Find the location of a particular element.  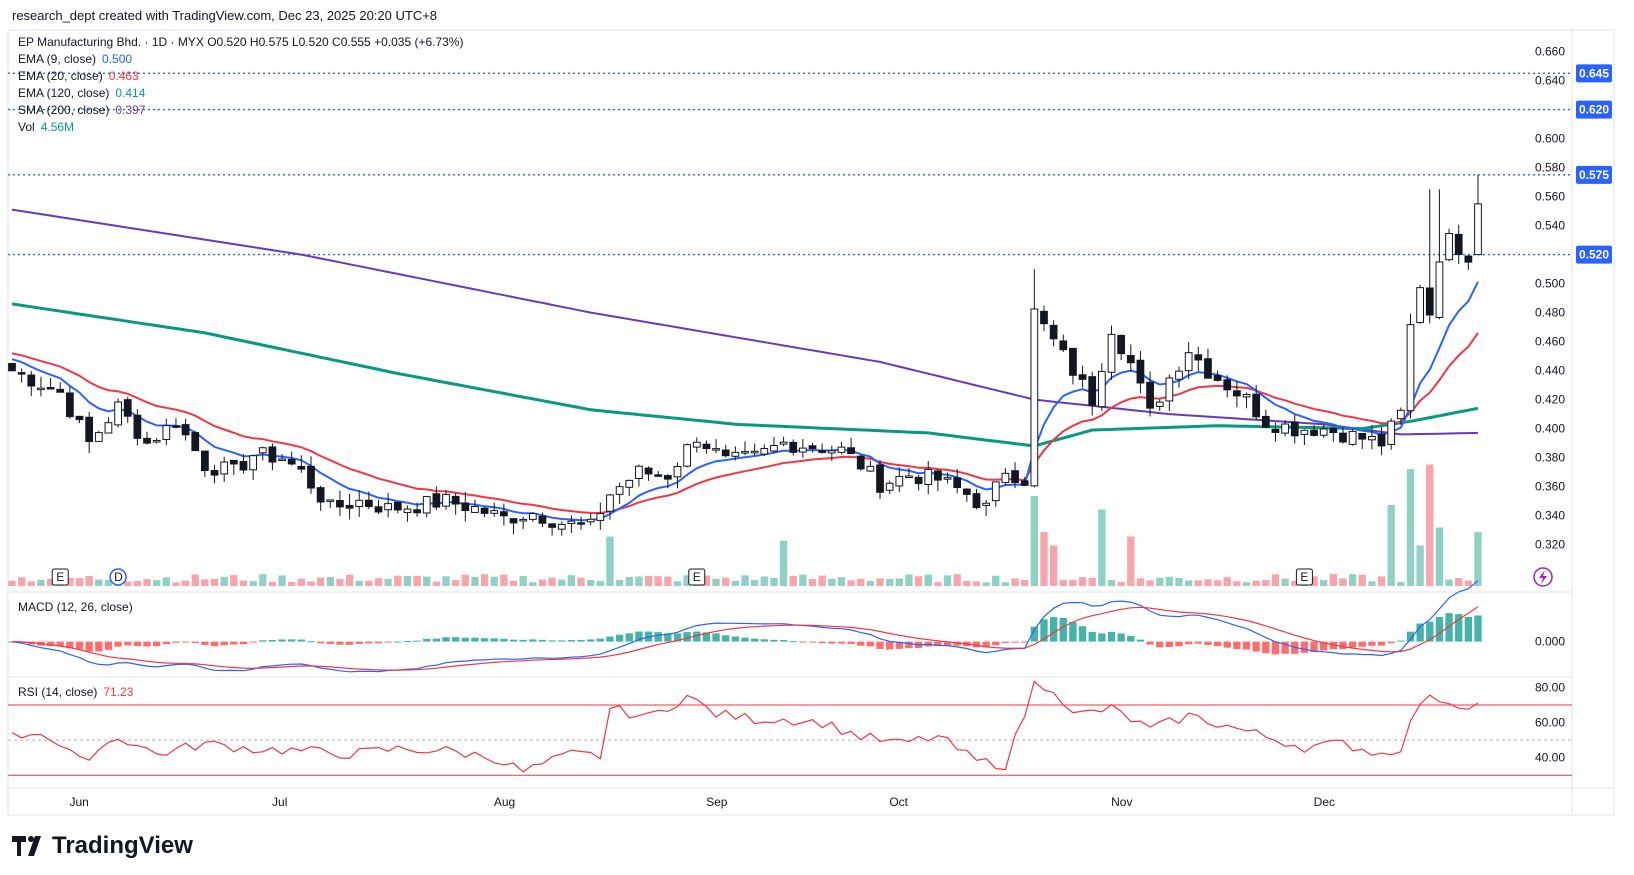

legend-ema20: EMA (20, close) 0.463 is located at coordinates (78, 76).